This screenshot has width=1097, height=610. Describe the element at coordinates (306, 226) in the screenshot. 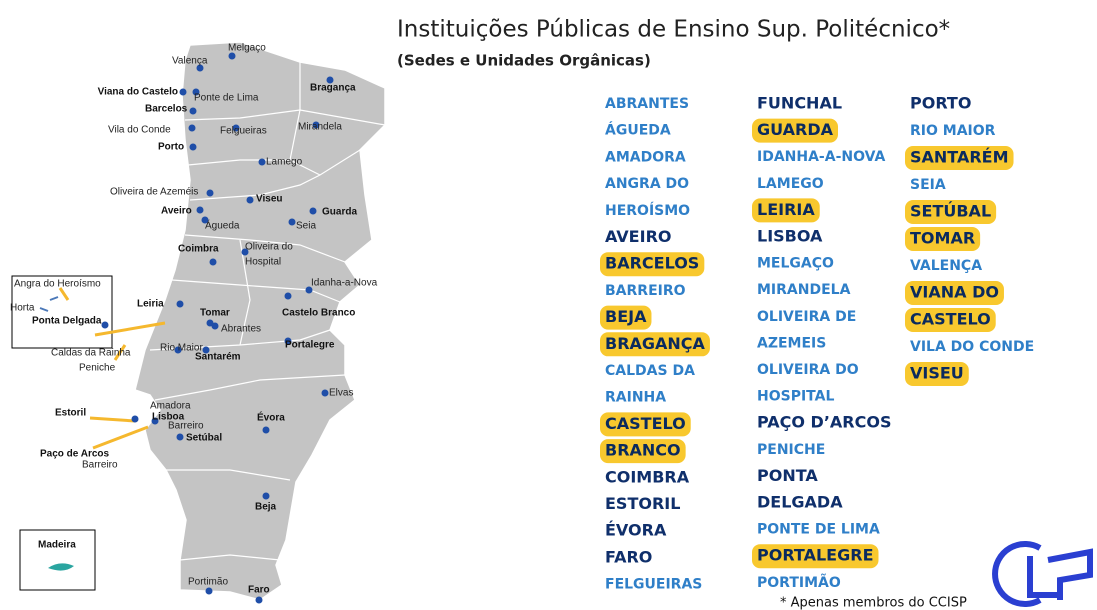

I see `place-label: Seia` at that location.